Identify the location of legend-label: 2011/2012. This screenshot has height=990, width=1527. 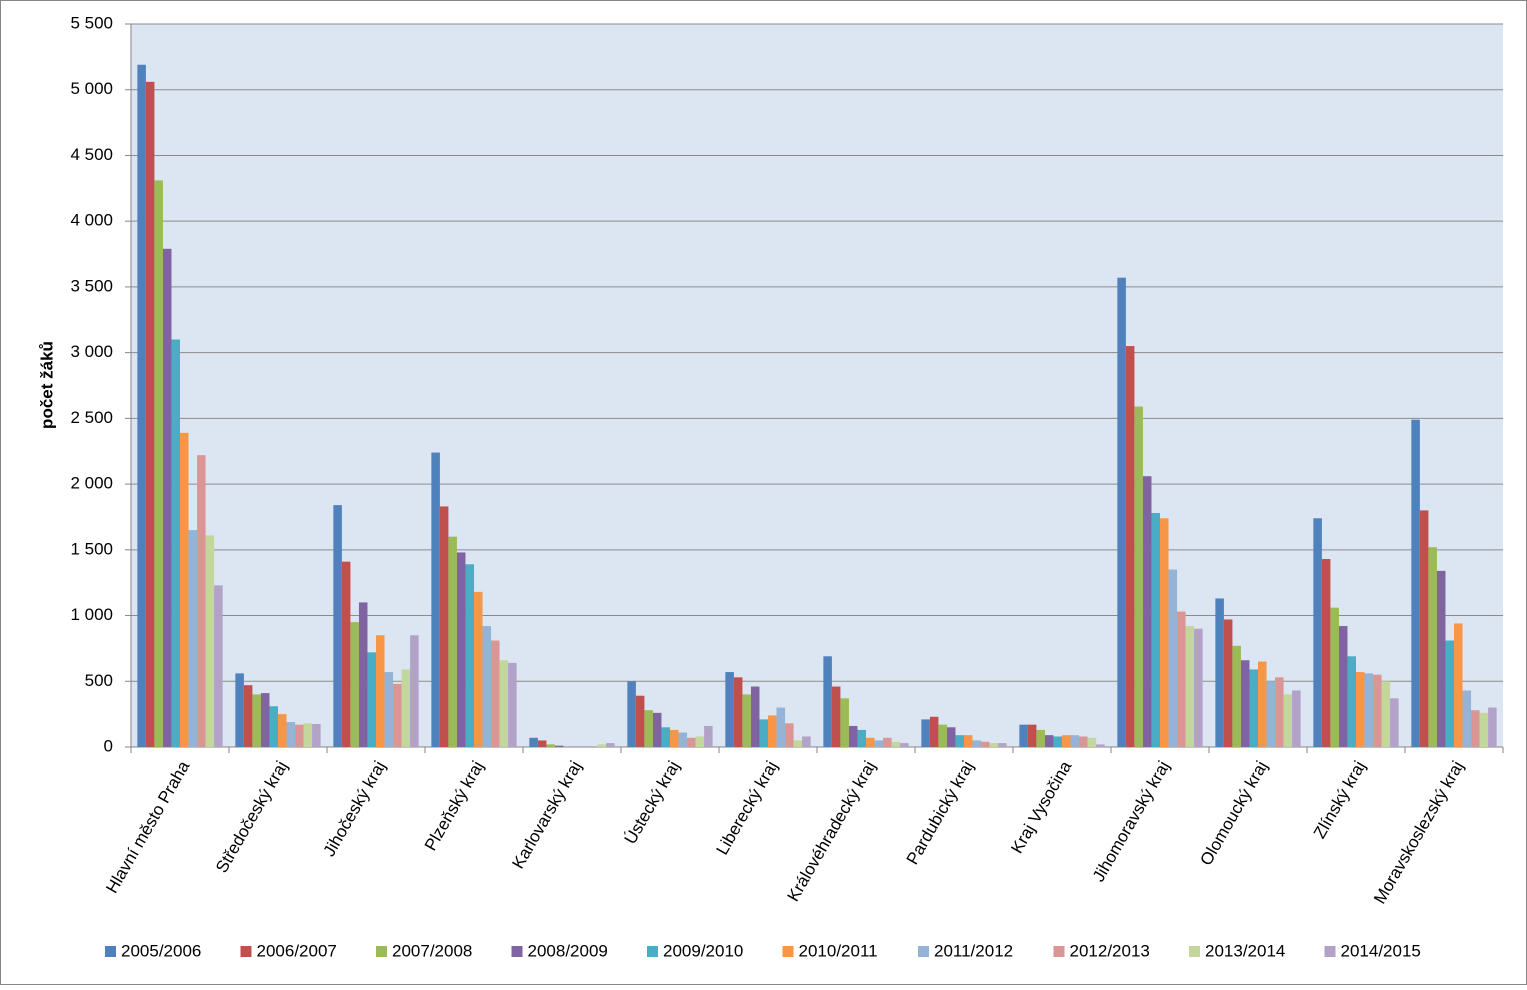
(973, 950).